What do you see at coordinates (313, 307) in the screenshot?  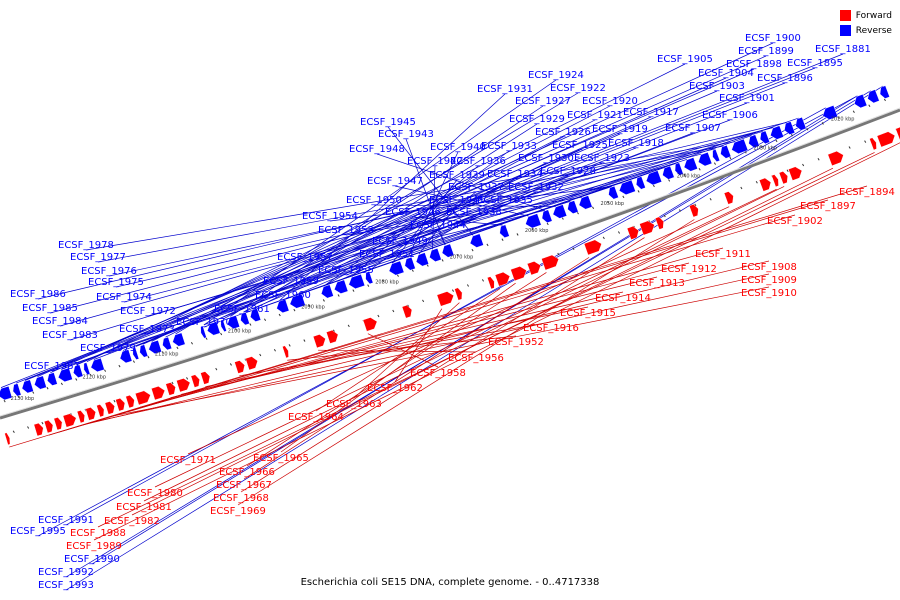 I see `kbp-tick-label: 2090 kbp` at bounding box center [313, 307].